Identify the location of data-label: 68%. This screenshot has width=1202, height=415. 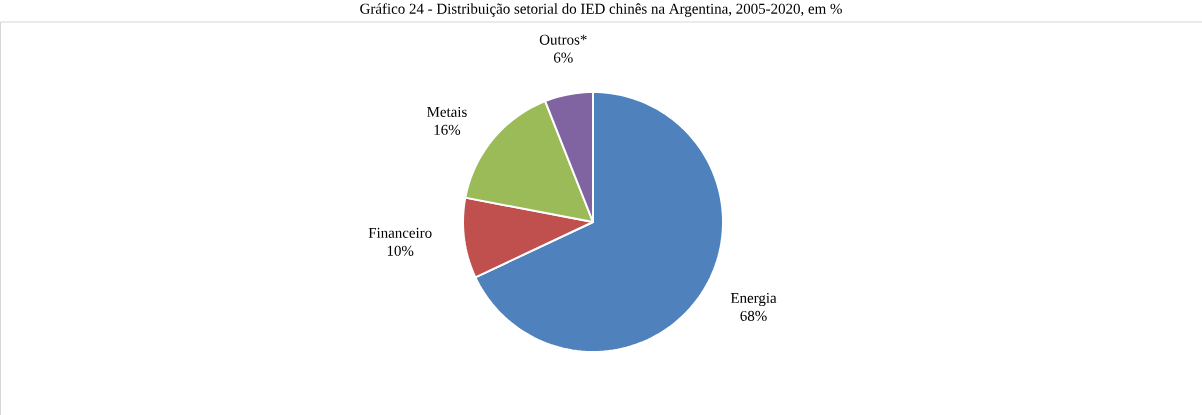
(753, 315).